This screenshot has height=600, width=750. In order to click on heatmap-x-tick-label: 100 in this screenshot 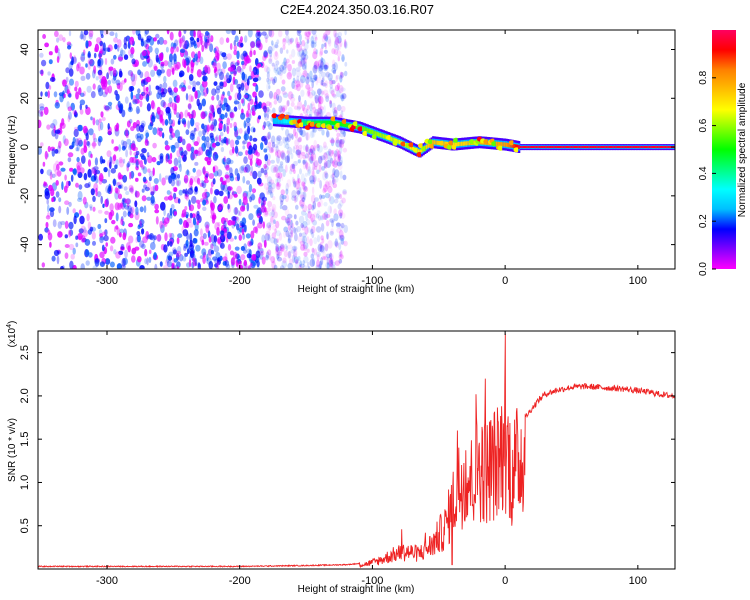, I will do `click(638, 281)`.